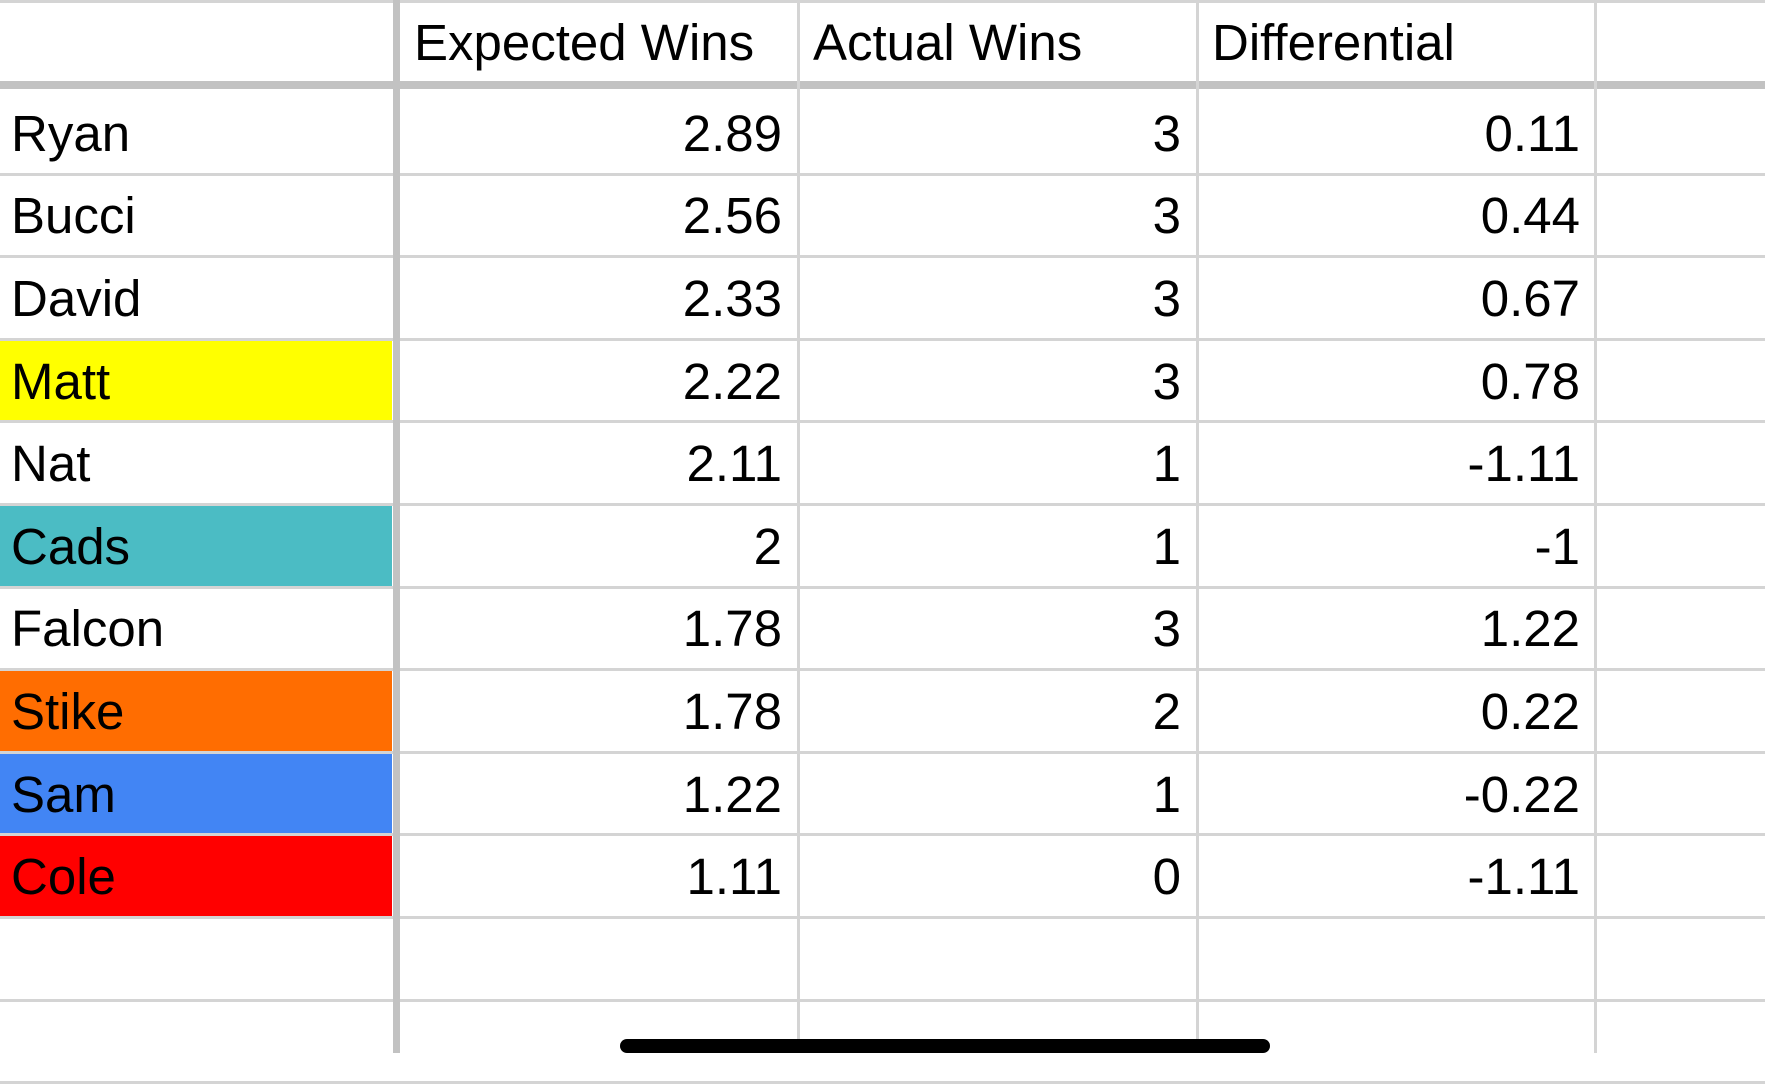  Describe the element at coordinates (1681, 42) in the screenshot. I see `header-empty-cell` at that location.